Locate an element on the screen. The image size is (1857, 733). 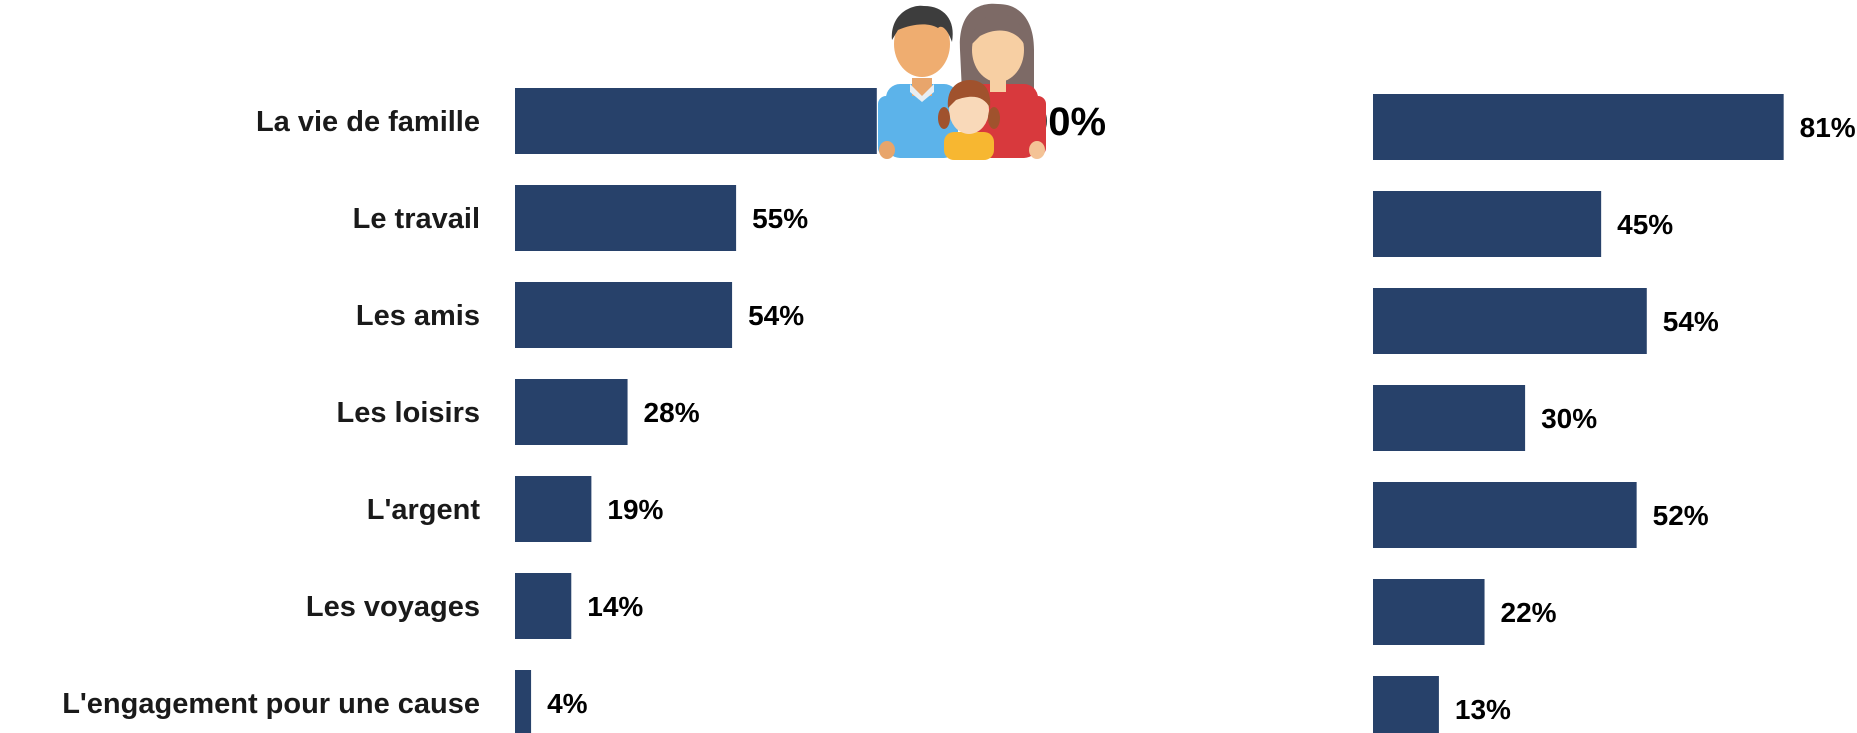
data-label: 19% is located at coordinates (635, 509).